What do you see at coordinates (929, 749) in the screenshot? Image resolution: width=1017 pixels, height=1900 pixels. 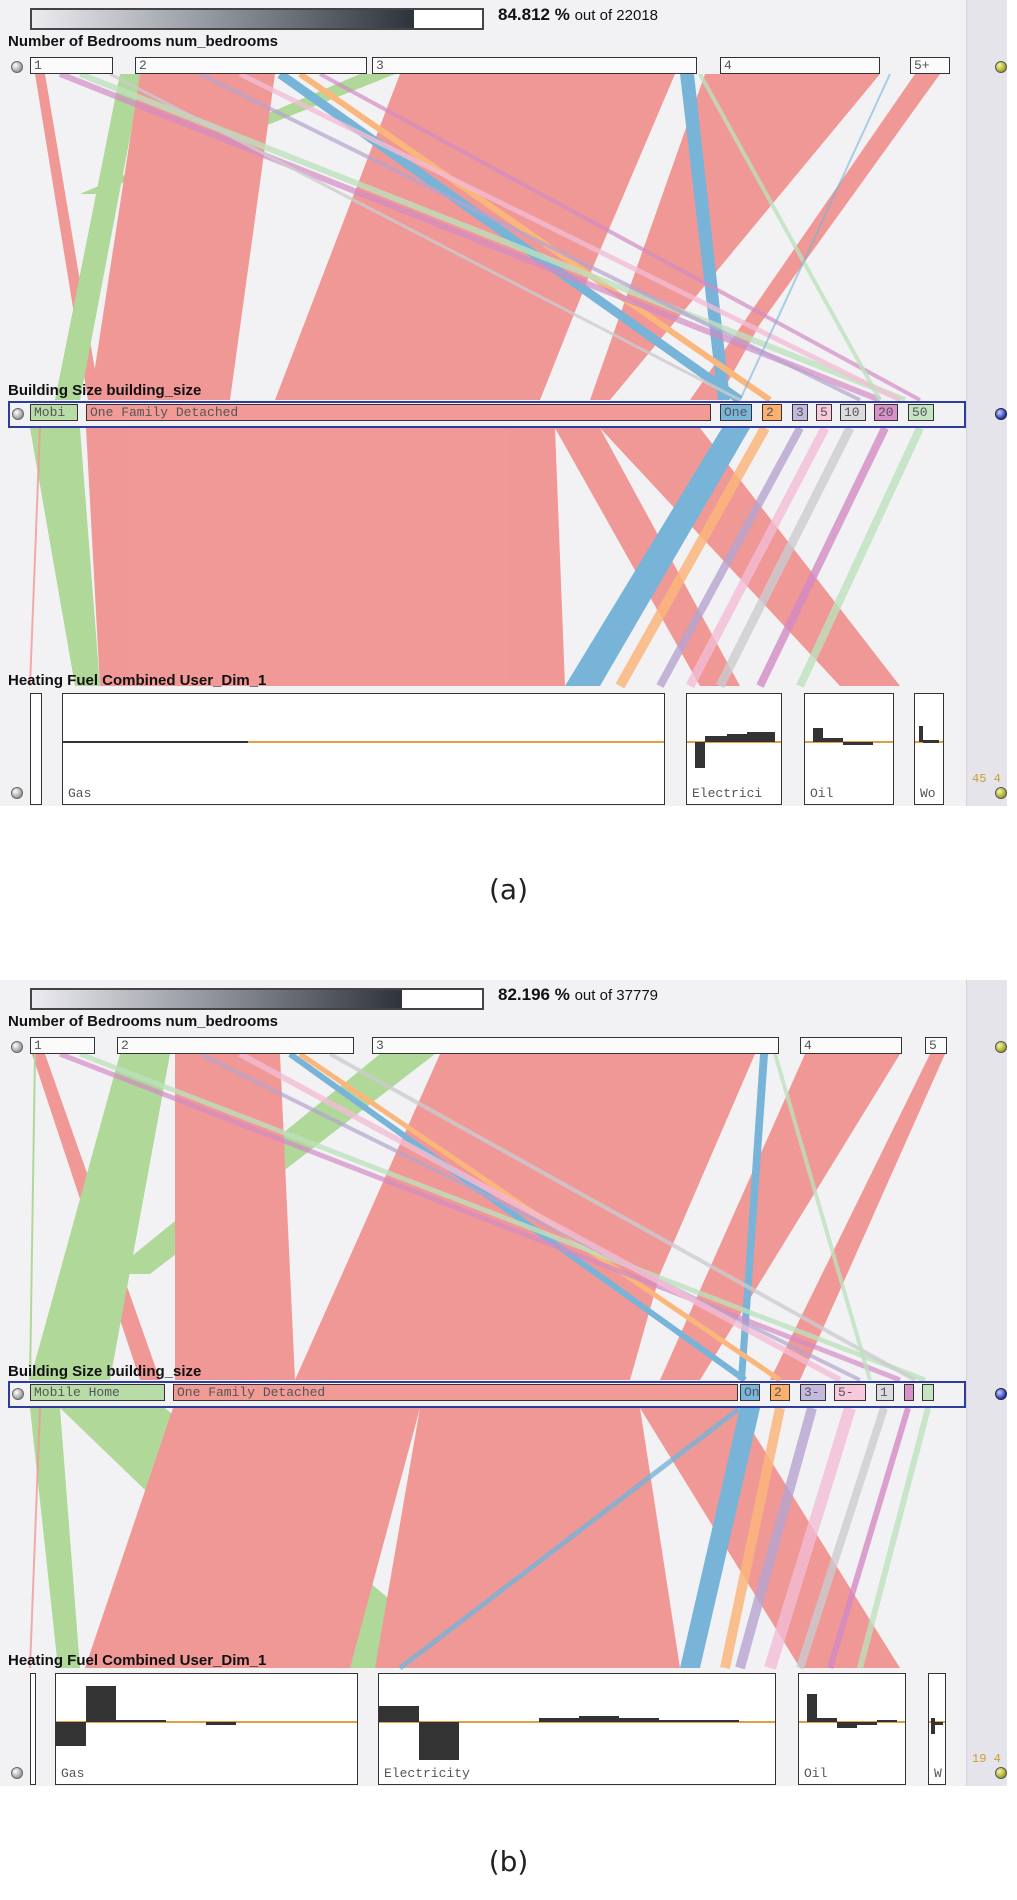 I see `fuel-category-wood: Wo` at bounding box center [929, 749].